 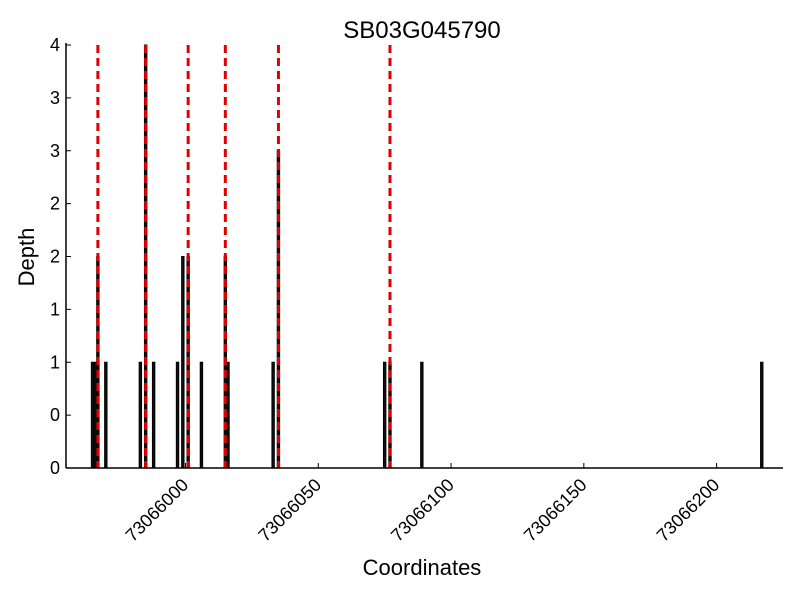 What do you see at coordinates (422, 510) in the screenshot?
I see `x-tick-label: 73066100` at bounding box center [422, 510].